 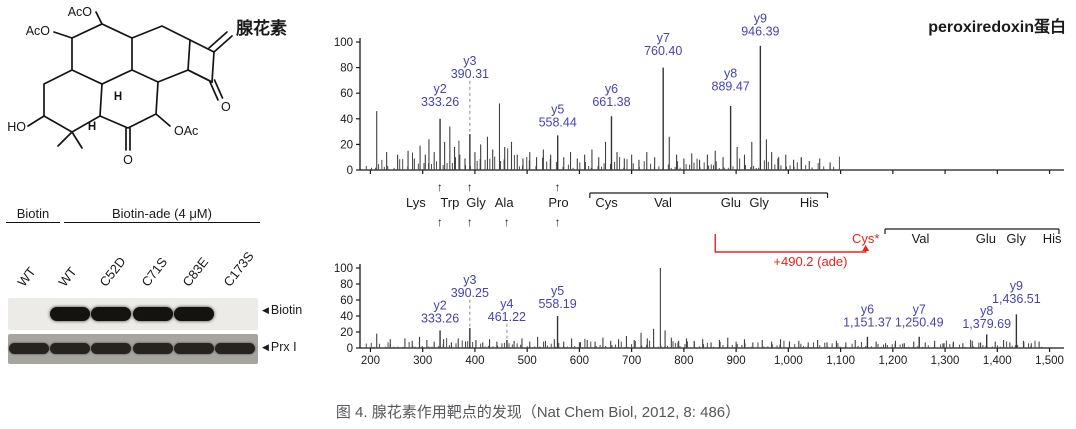 What do you see at coordinates (986, 311) in the screenshot?
I see `ion-label-y8: y8` at bounding box center [986, 311].